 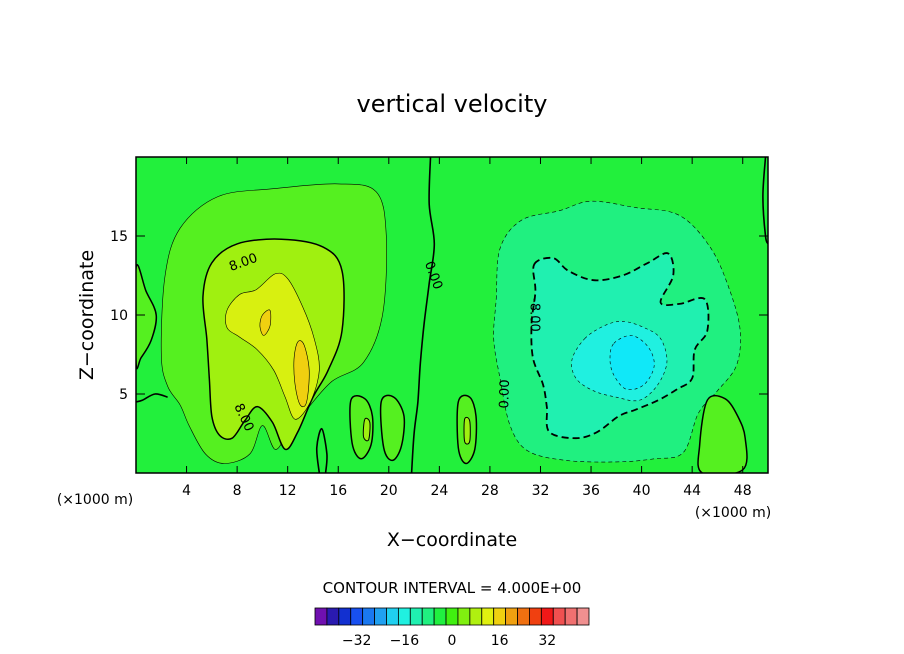 What do you see at coordinates (490, 491) in the screenshot?
I see `x-tick-label: 28` at bounding box center [490, 491].